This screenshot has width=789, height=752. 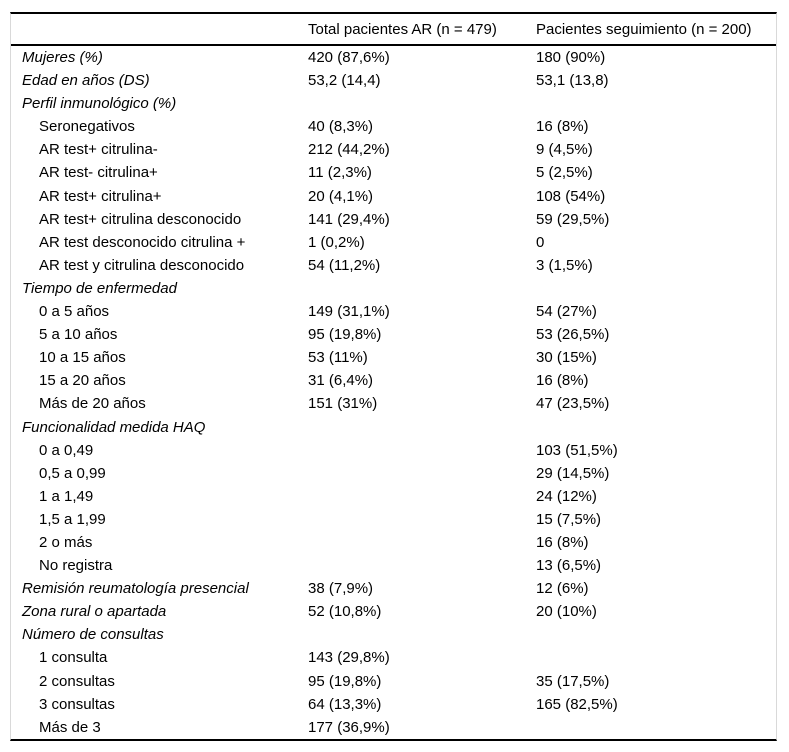 What do you see at coordinates (393, 196) in the screenshot?
I see `table-row: AR test+ citrulina+ 20 (4,1%) 108 (54%)` at bounding box center [393, 196].